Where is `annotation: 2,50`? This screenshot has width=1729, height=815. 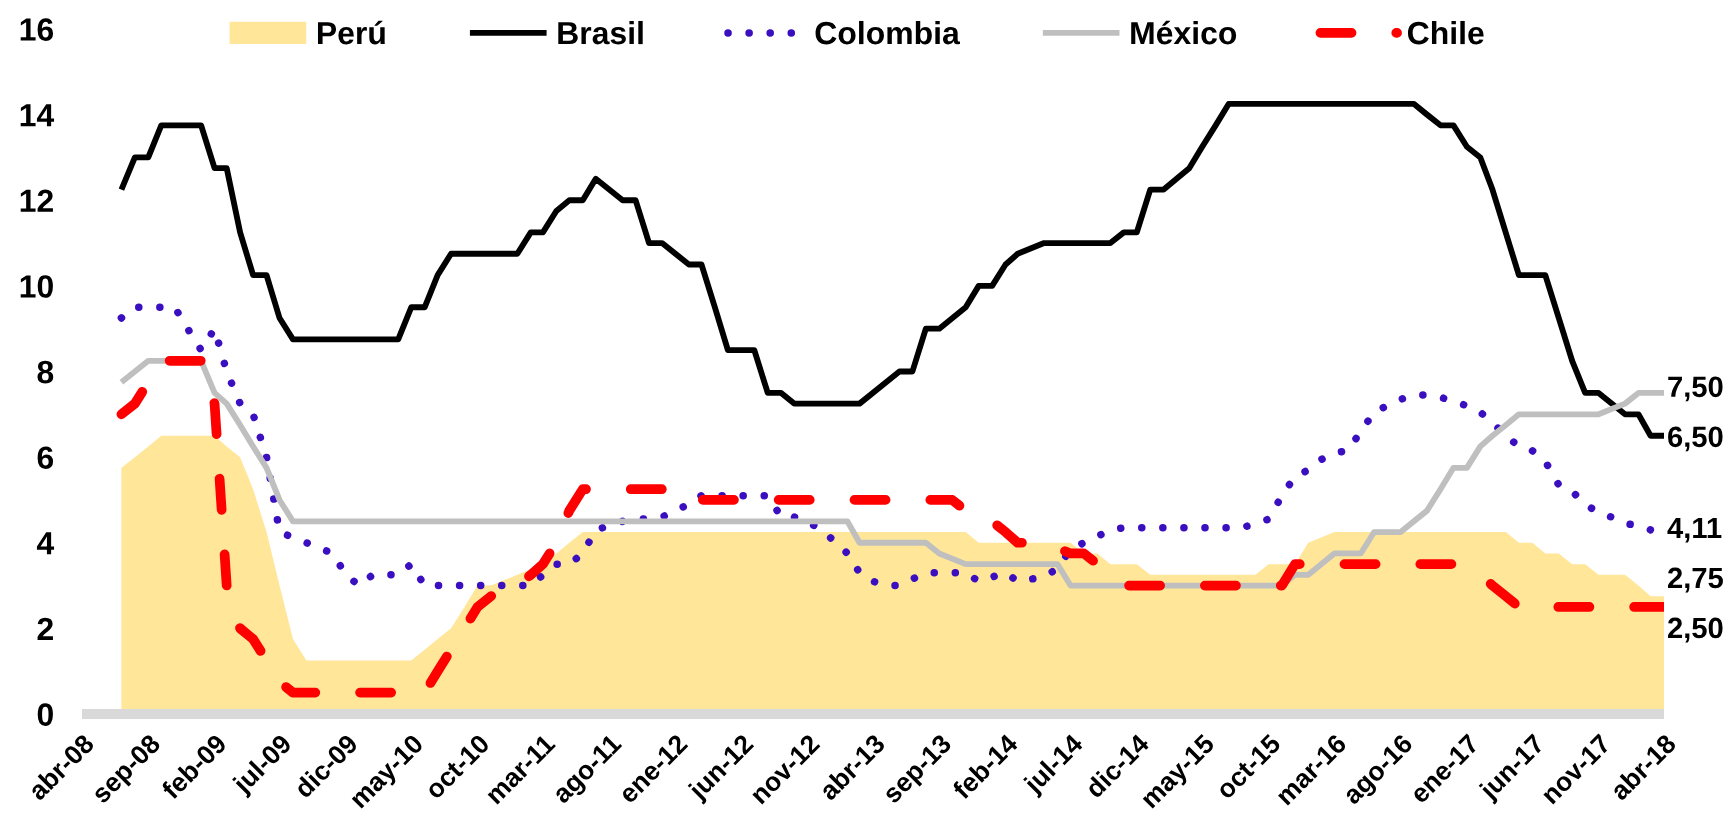
annotation: 2,50 is located at coordinates (1695, 630).